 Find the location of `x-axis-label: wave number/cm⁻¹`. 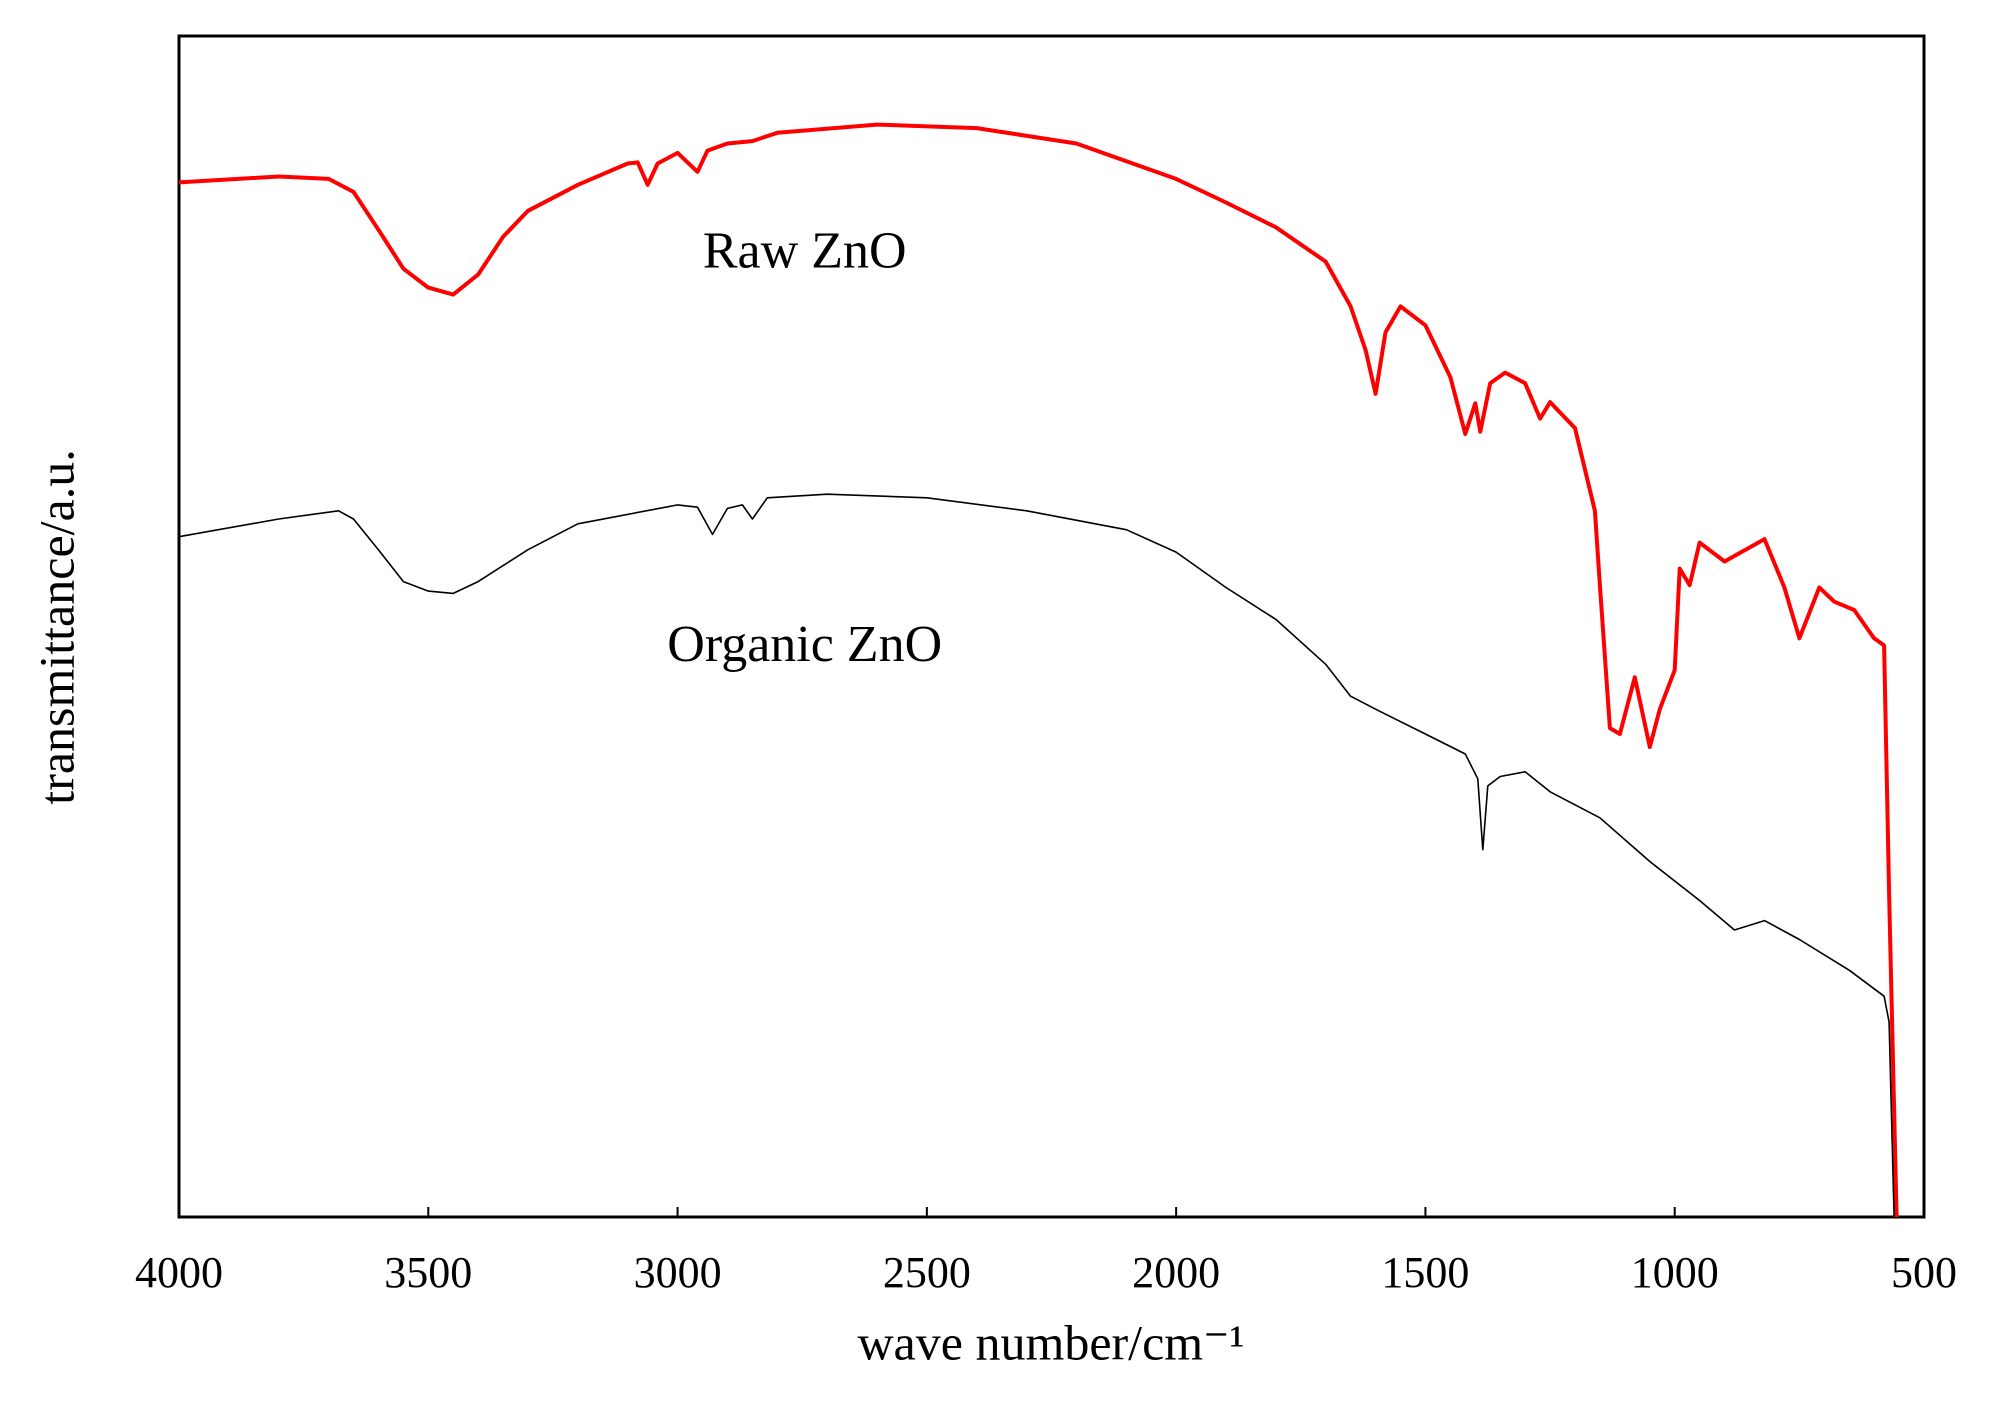

x-axis-label: wave number/cm⁻¹ is located at coordinates (1050, 1342).